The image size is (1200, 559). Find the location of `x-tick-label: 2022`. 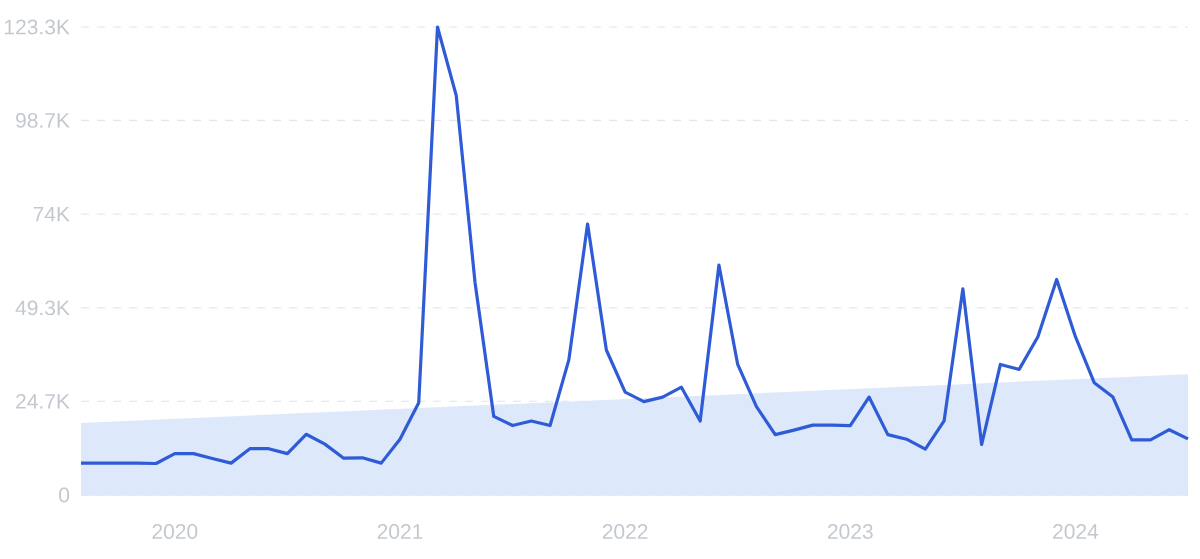

x-tick-label: 2022 is located at coordinates (625, 531).